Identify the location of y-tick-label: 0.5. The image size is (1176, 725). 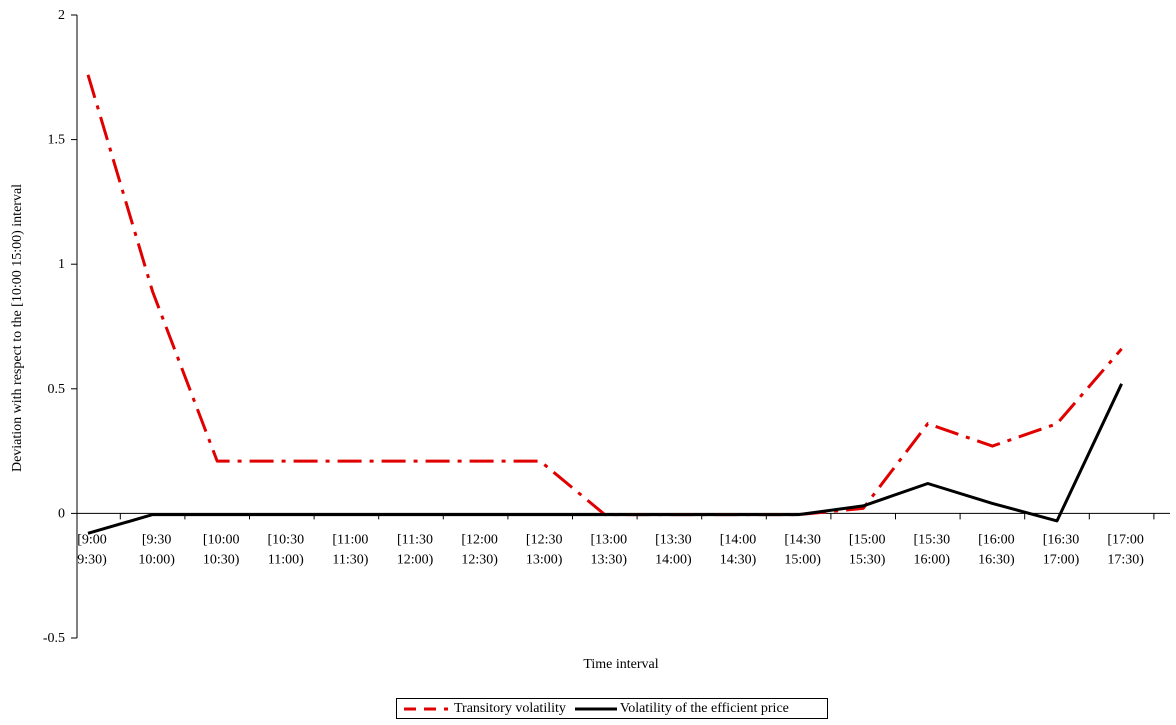
(57, 389).